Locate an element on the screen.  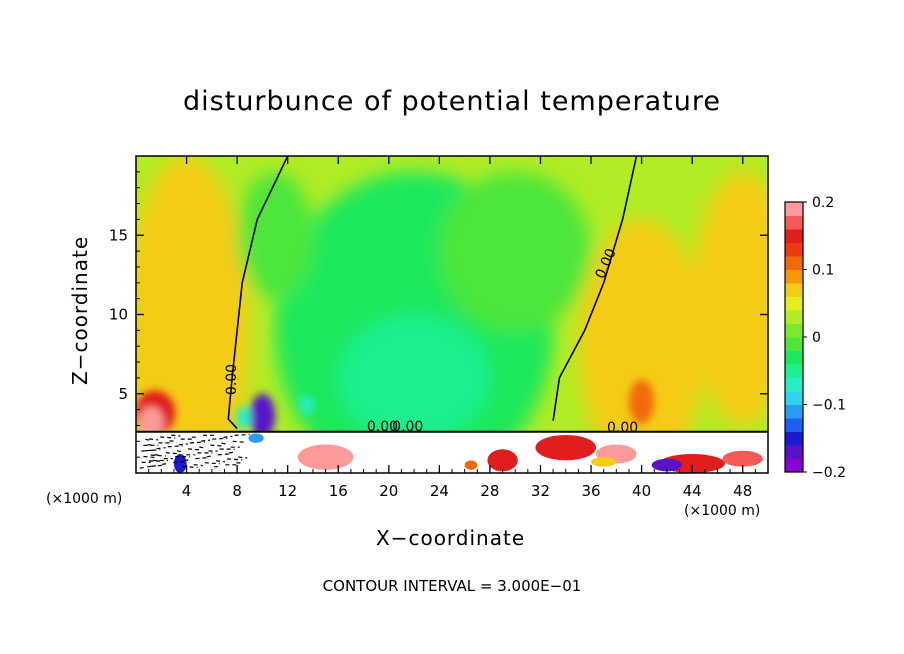
colorbar-tick-label: −0.2 is located at coordinates (829, 473).